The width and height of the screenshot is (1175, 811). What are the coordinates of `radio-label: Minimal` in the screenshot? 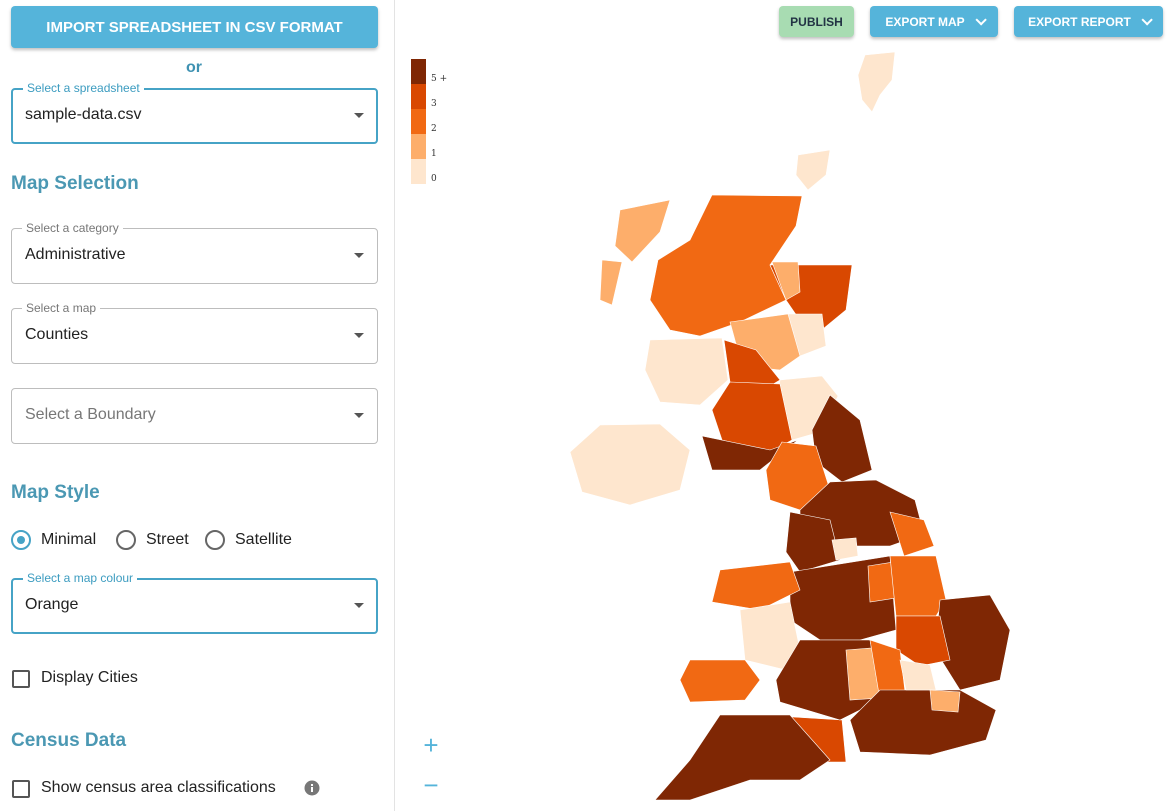 It's located at (69, 539).